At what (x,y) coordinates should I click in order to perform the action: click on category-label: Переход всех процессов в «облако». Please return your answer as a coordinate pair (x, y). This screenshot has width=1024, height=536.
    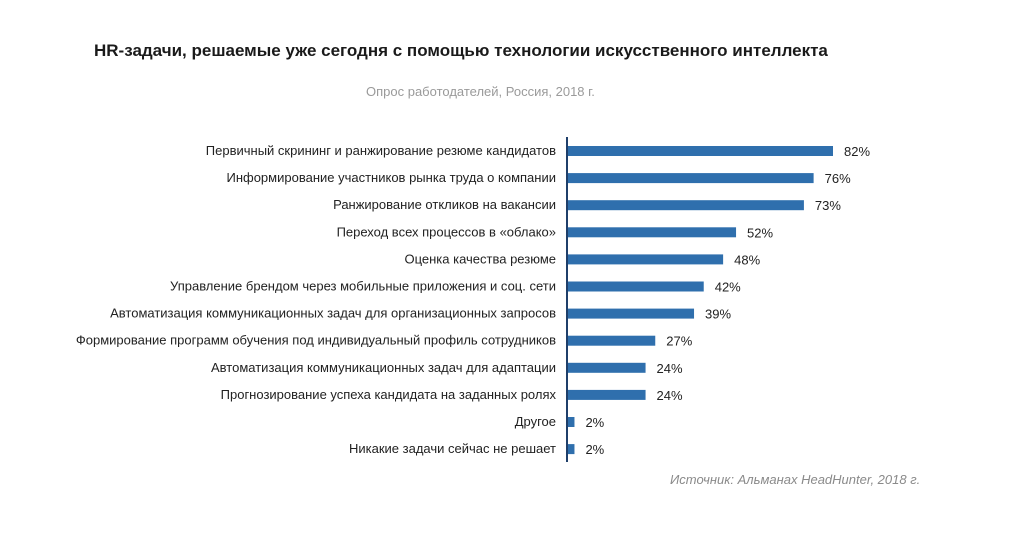
    Looking at the image, I should click on (446, 231).